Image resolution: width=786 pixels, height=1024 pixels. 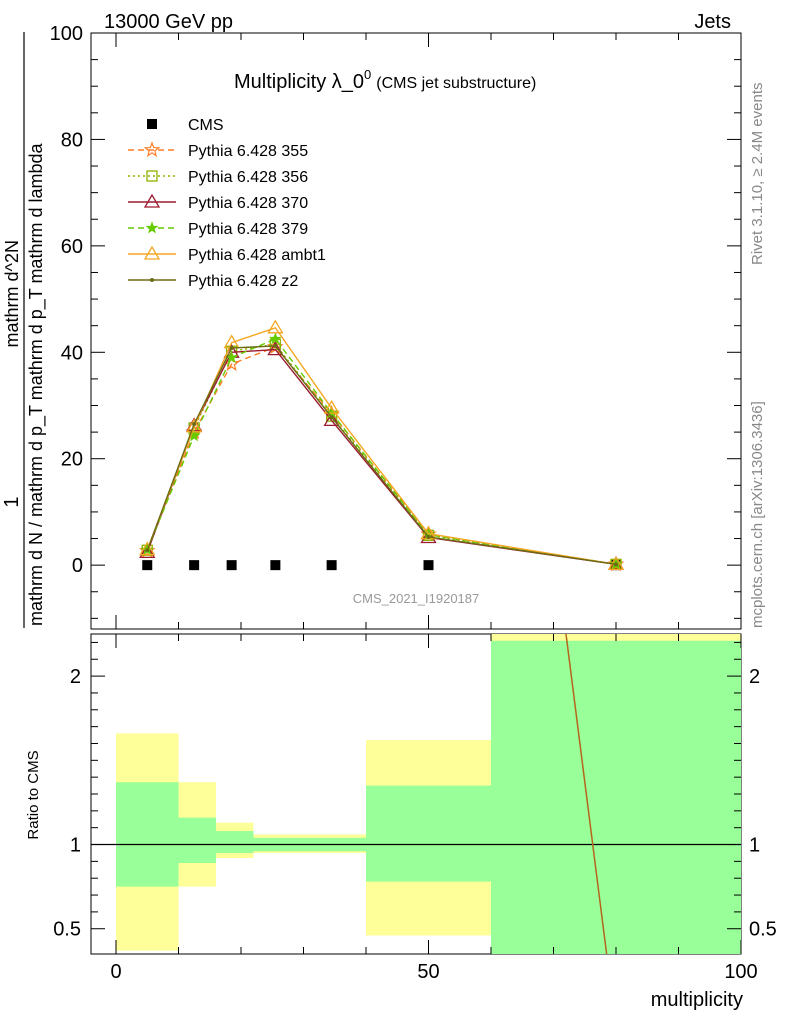 What do you see at coordinates (77, 566) in the screenshot?
I see `main-y-tick-label: 0` at bounding box center [77, 566].